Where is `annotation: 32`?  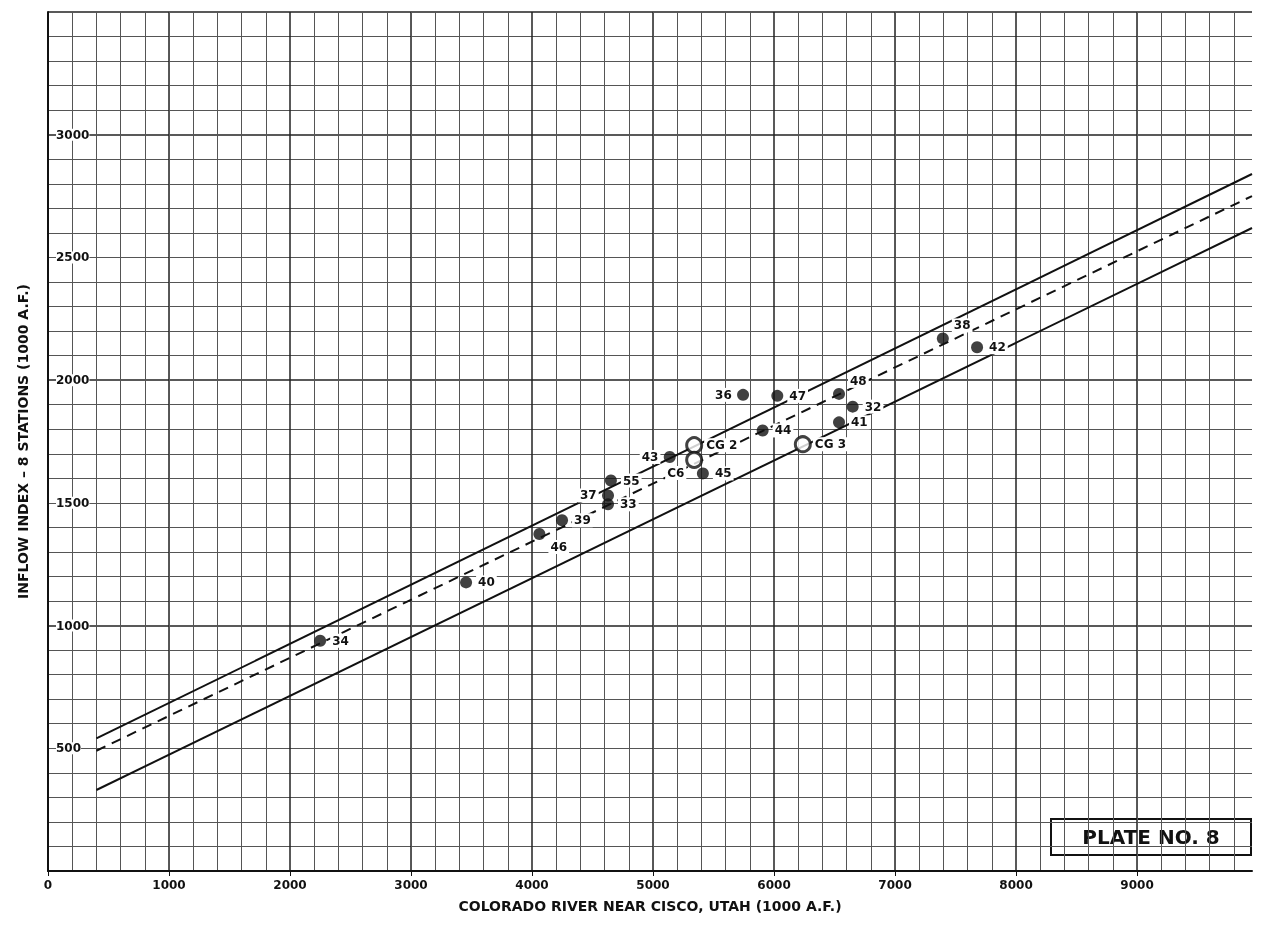 annotation: 32 is located at coordinates (873, 406).